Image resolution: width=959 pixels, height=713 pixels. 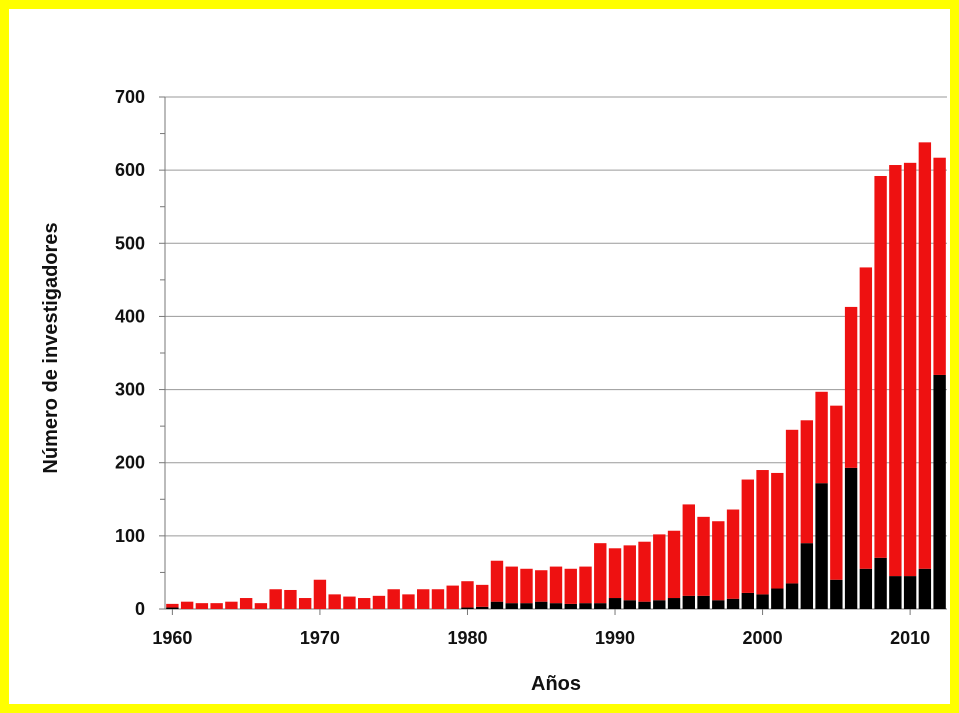 What do you see at coordinates (305, 603) in the screenshot?
I see `bar-1969-s1` at bounding box center [305, 603].